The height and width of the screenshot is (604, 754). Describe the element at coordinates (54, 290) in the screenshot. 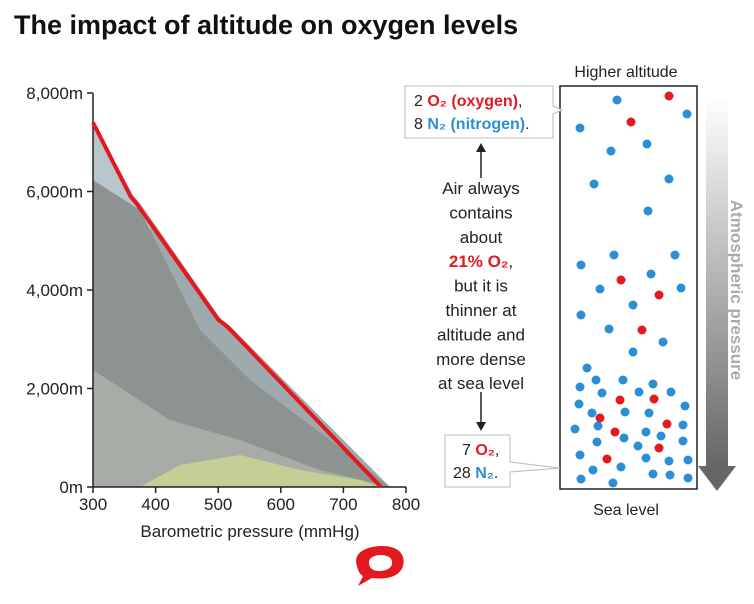

I see `y-tick-label: 4,000m` at that location.